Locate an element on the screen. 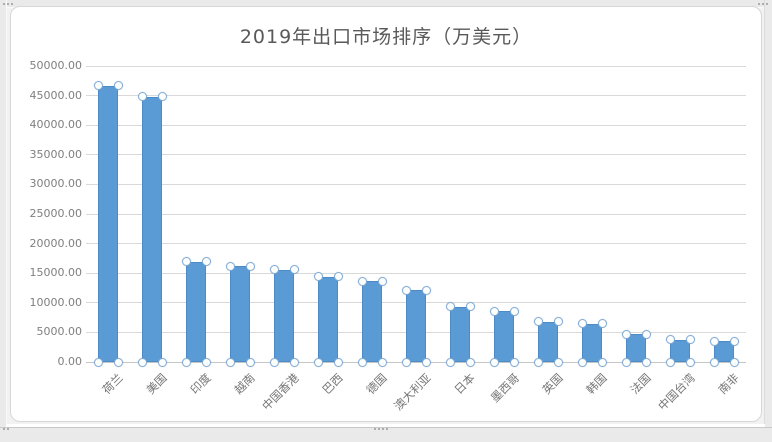 The width and height of the screenshot is (772, 442). bar-印度 is located at coordinates (196, 311).